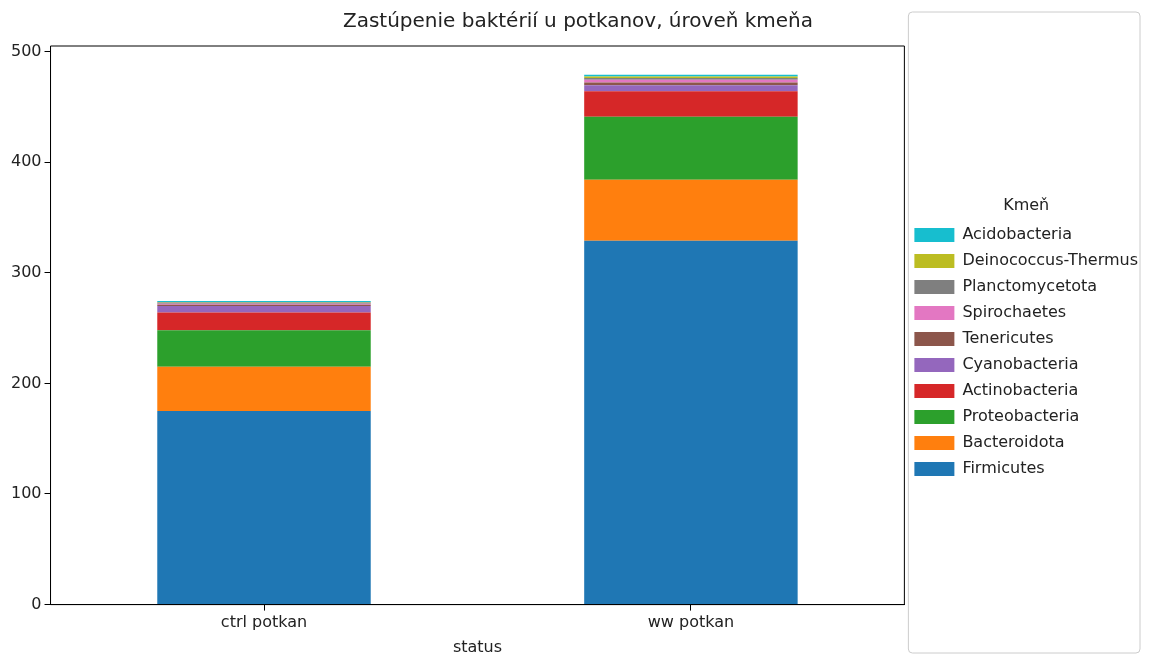 Image resolution: width=1158 pixels, height=665 pixels. I want to click on x-tick-label: ctrl potkan, so click(264, 622).